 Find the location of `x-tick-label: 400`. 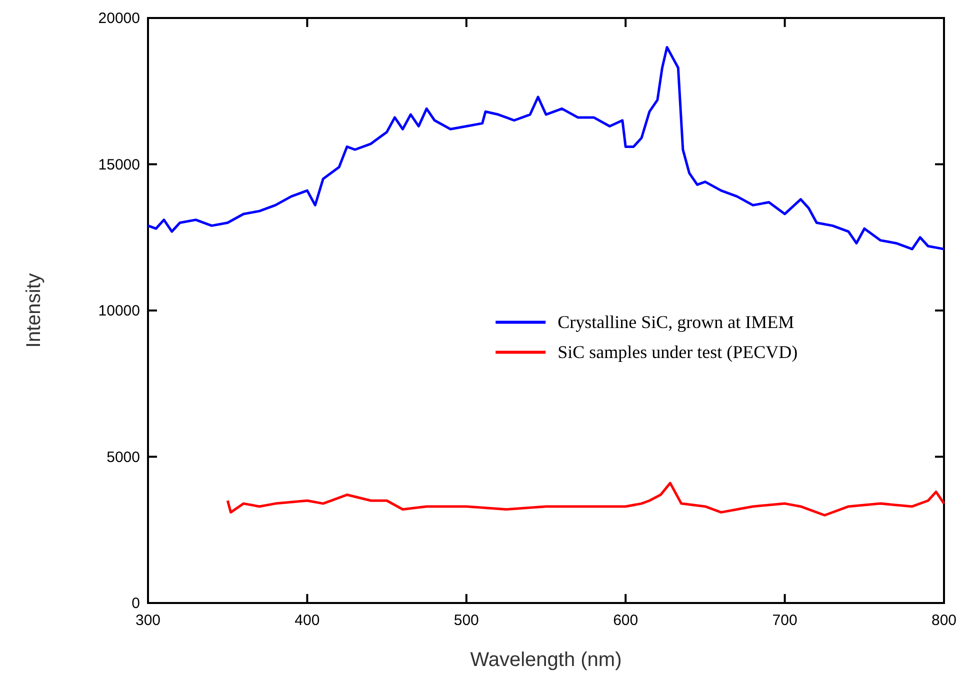

x-tick-label: 400 is located at coordinates (307, 620).